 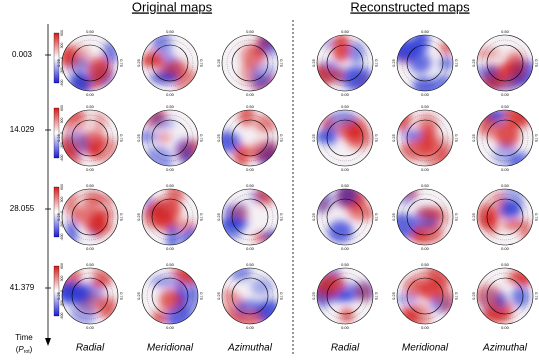 I want to click on column-label: Radial, so click(x=345, y=348).